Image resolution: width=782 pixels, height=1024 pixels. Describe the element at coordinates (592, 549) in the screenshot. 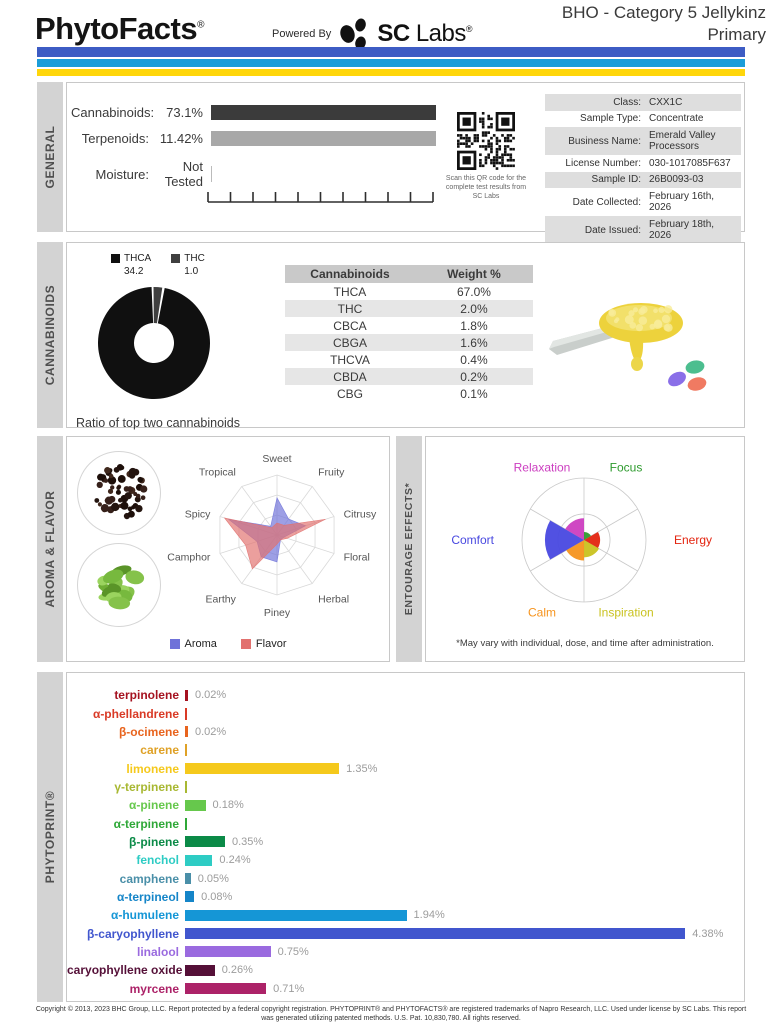

I see `entourage-wedge-inspiration` at that location.